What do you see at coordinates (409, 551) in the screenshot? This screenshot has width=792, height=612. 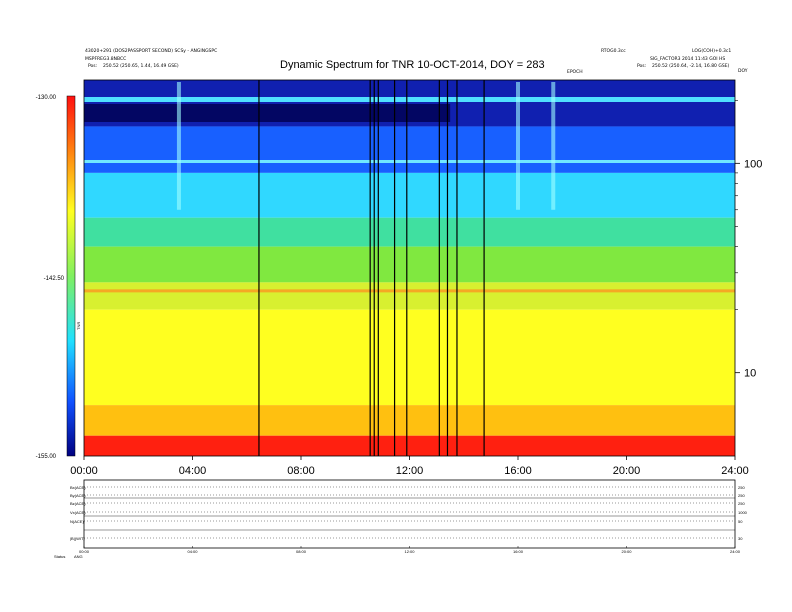 I see `lower-x-tick-label: 12:00` at bounding box center [409, 551].